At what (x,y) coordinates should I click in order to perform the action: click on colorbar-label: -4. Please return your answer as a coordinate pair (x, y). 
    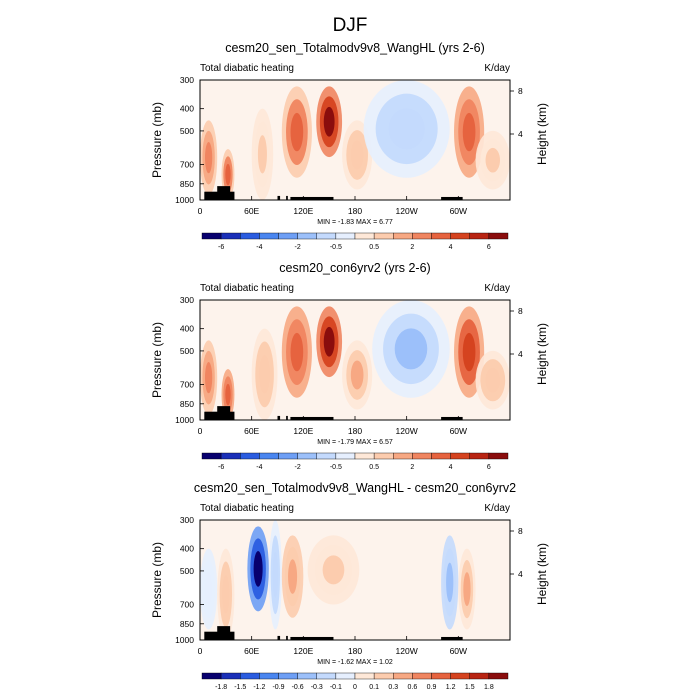
    Looking at the image, I should click on (259, 247).